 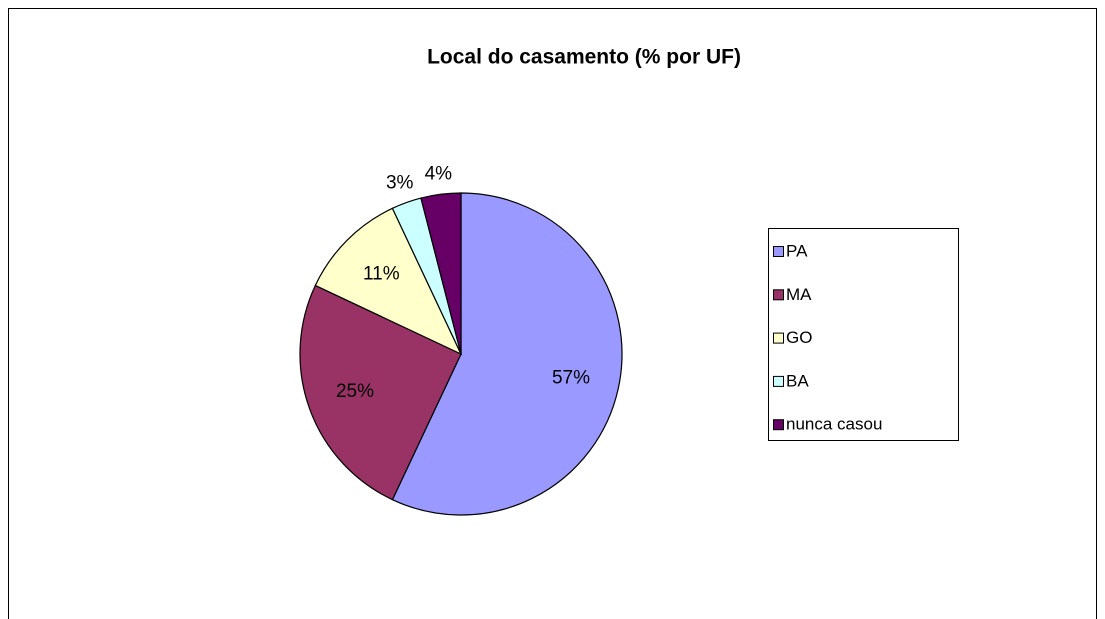 What do you see at coordinates (797, 250) in the screenshot?
I see `legend-label: PA` at bounding box center [797, 250].